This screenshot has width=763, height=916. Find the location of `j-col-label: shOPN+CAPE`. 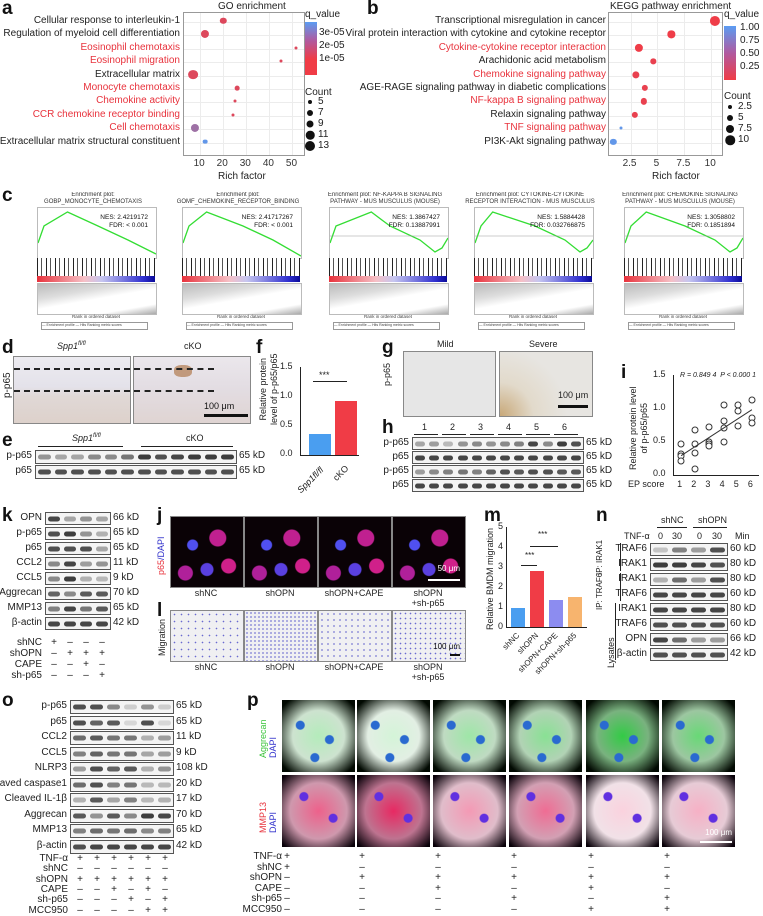

j-col-label: shOPN+CAPE is located at coordinates (354, 593).